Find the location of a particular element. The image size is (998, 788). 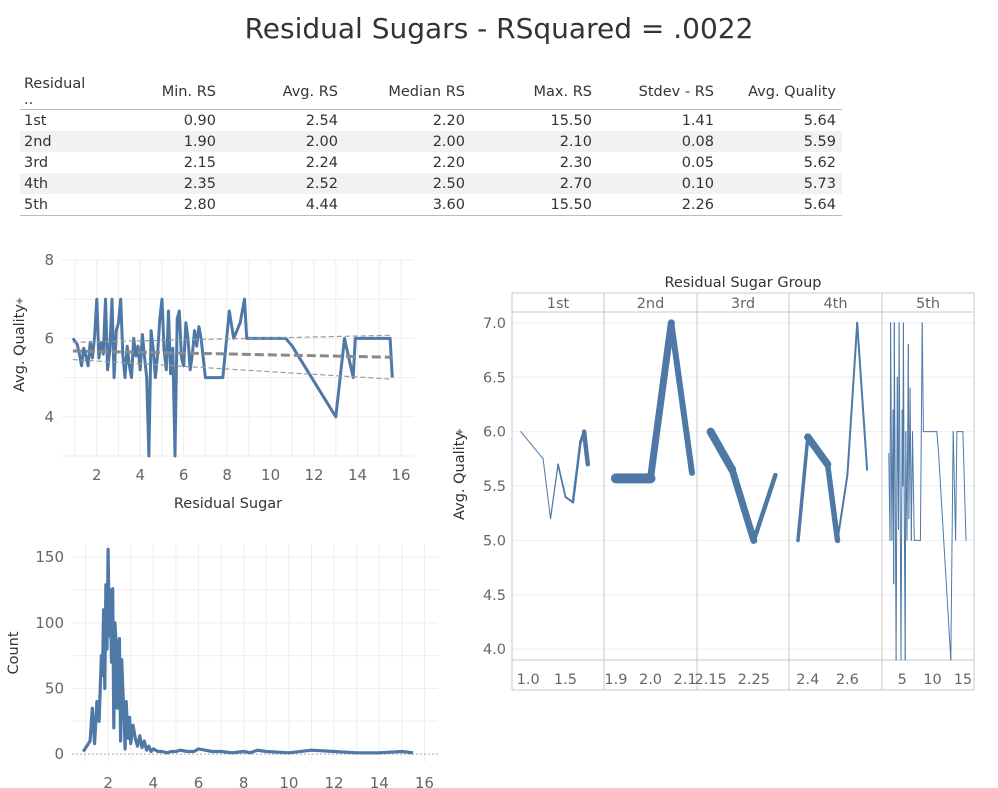

x-axis-label: Residual Sugar is located at coordinates (228, 504).